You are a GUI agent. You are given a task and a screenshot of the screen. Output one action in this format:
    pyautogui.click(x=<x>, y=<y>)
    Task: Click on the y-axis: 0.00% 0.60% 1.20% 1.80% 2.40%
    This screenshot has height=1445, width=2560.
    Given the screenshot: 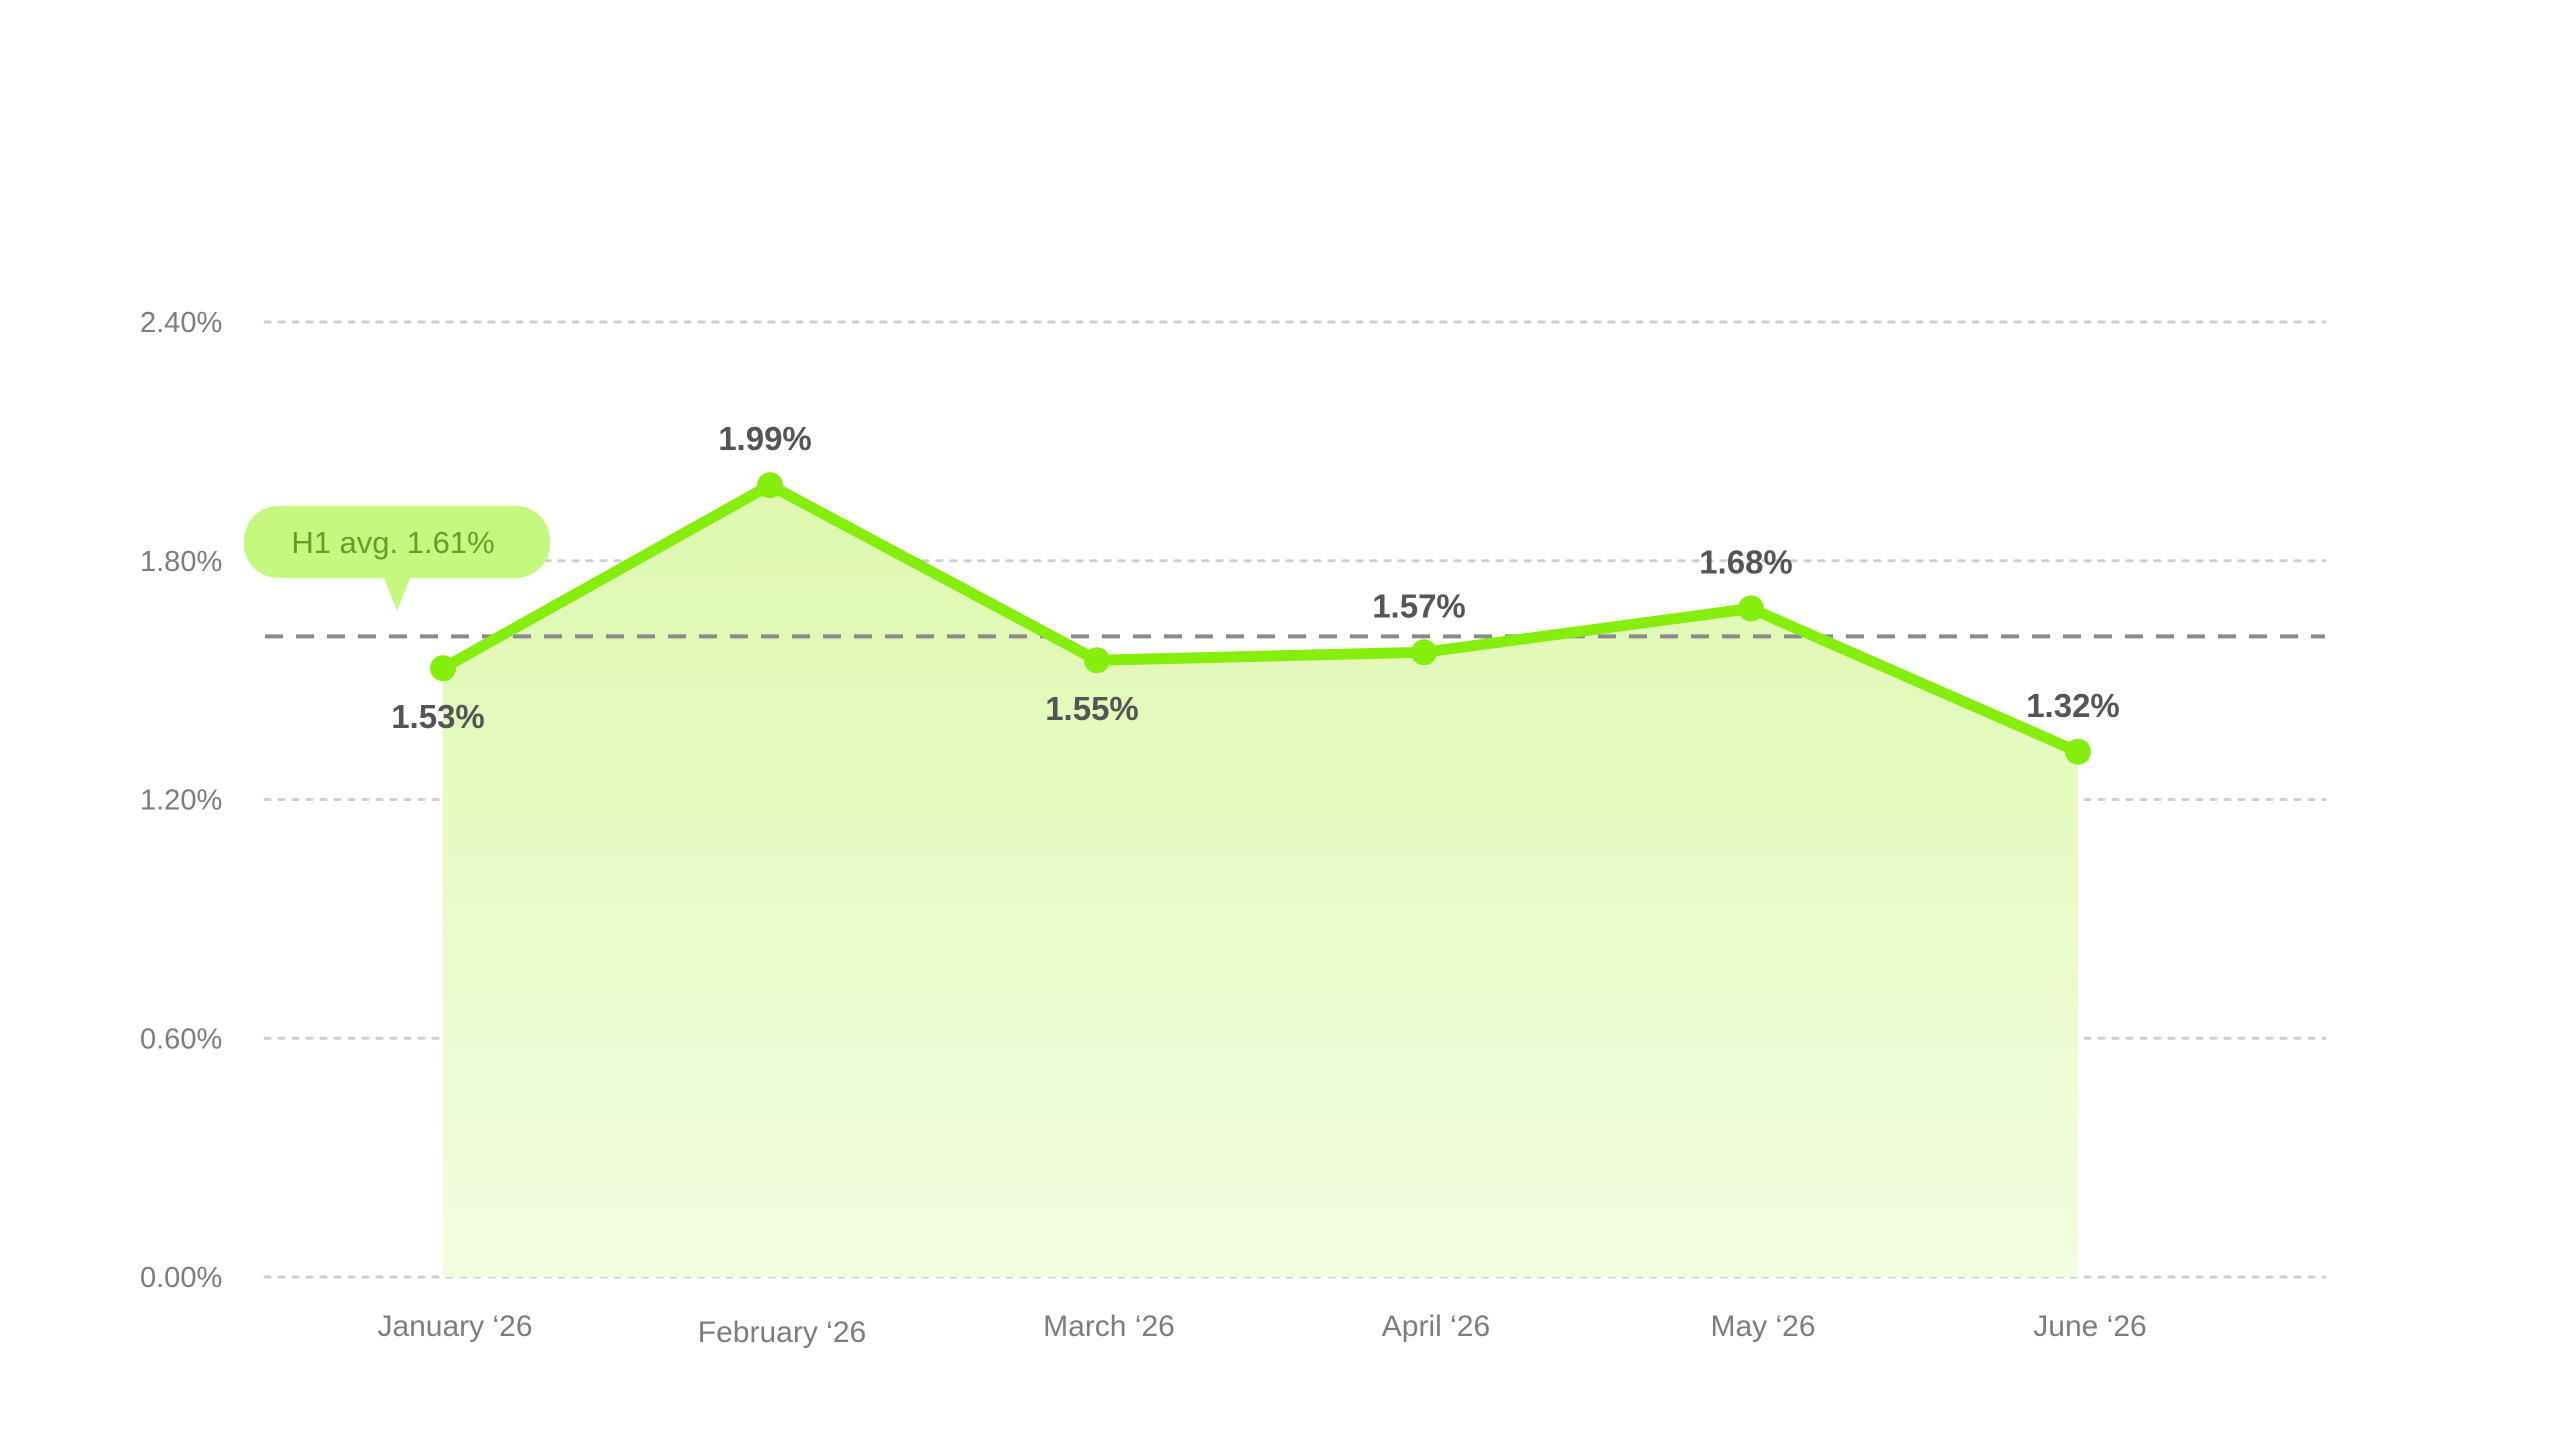 What is the action you would take?
    pyautogui.click(x=181, y=800)
    